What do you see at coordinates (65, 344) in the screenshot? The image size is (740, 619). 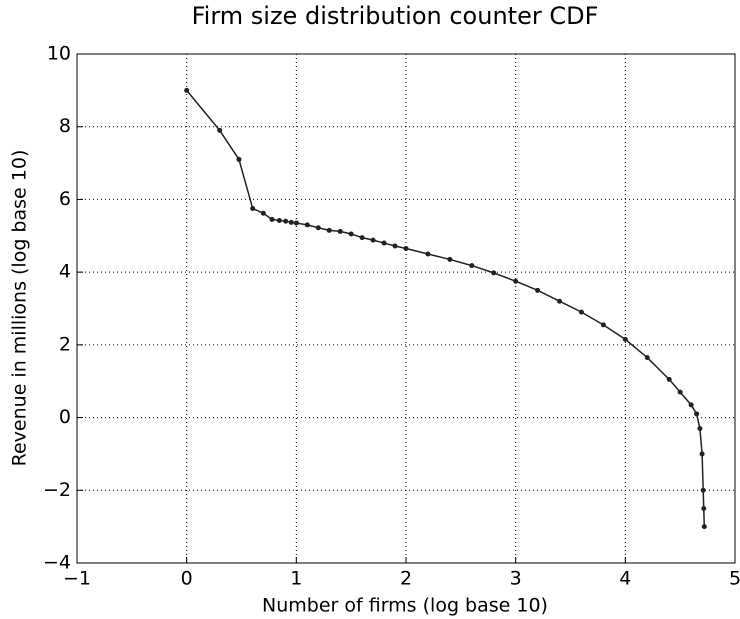 I see `y-tick-label: 2` at bounding box center [65, 344].